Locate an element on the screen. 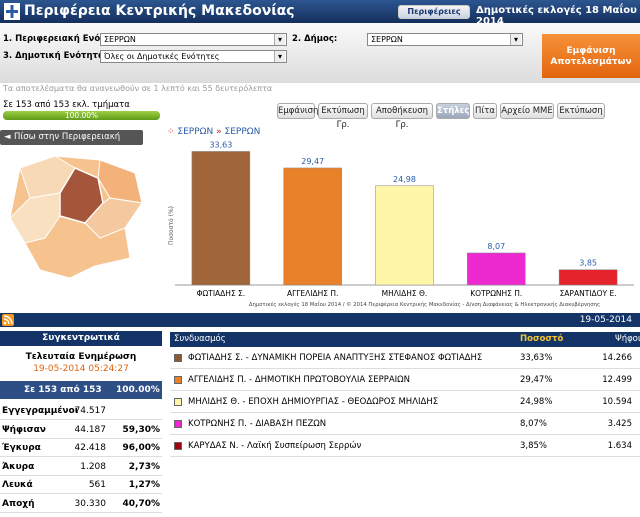 The width and height of the screenshot is (640, 517). progress-fill is located at coordinates (81, 115).